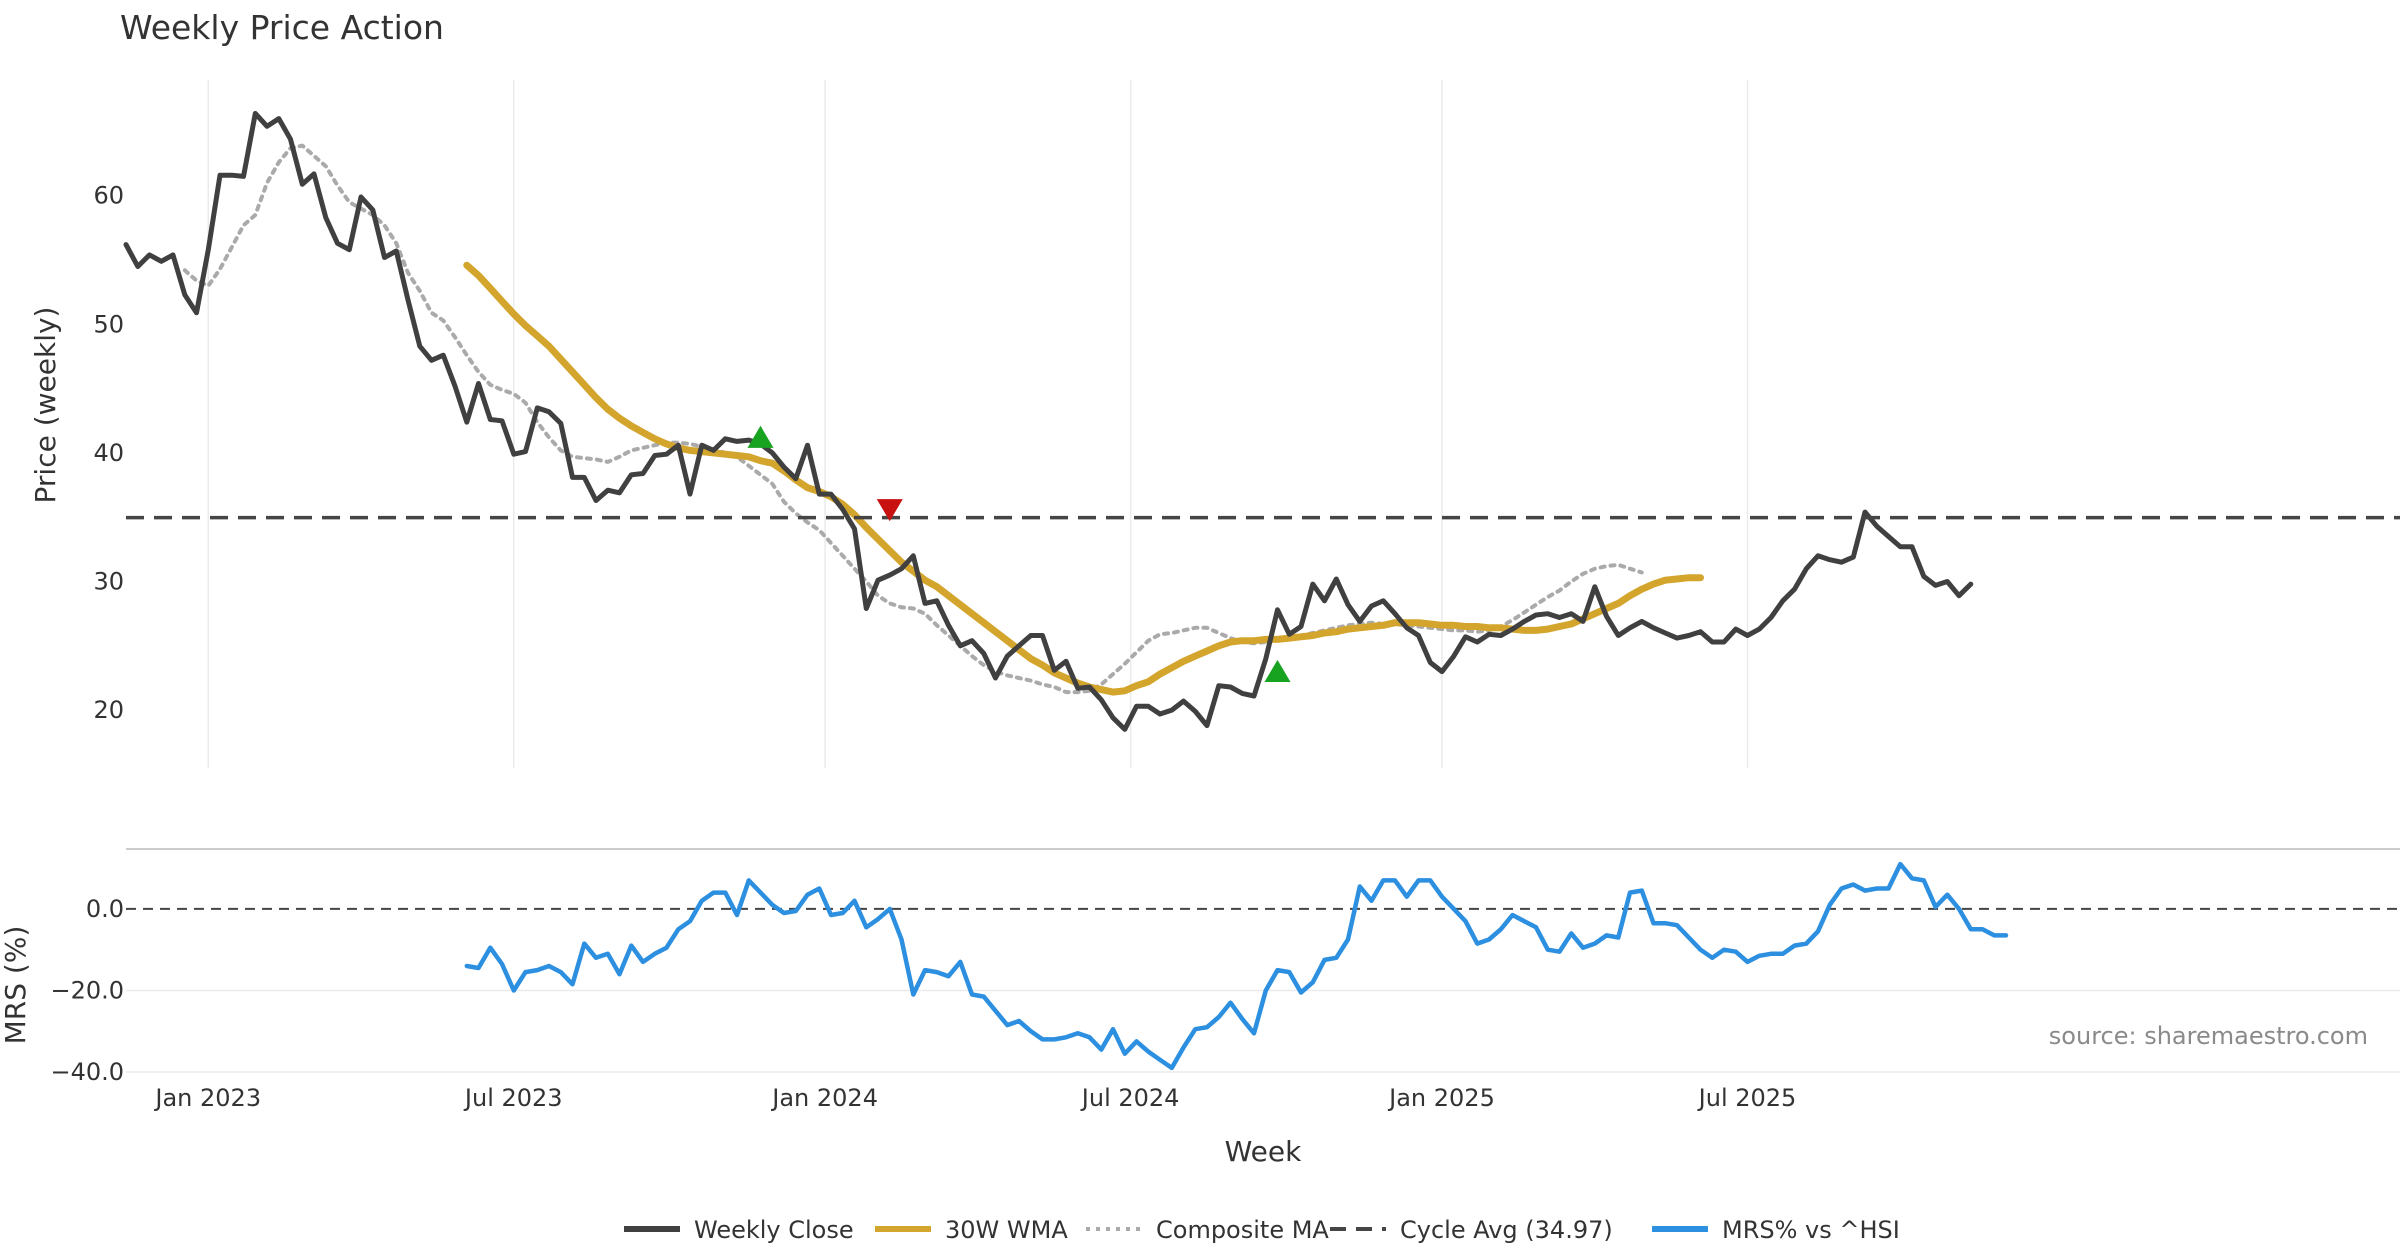 The width and height of the screenshot is (2400, 1260). I want to click on legend-item-30w-wma: 30W WMA, so click(971, 1230).